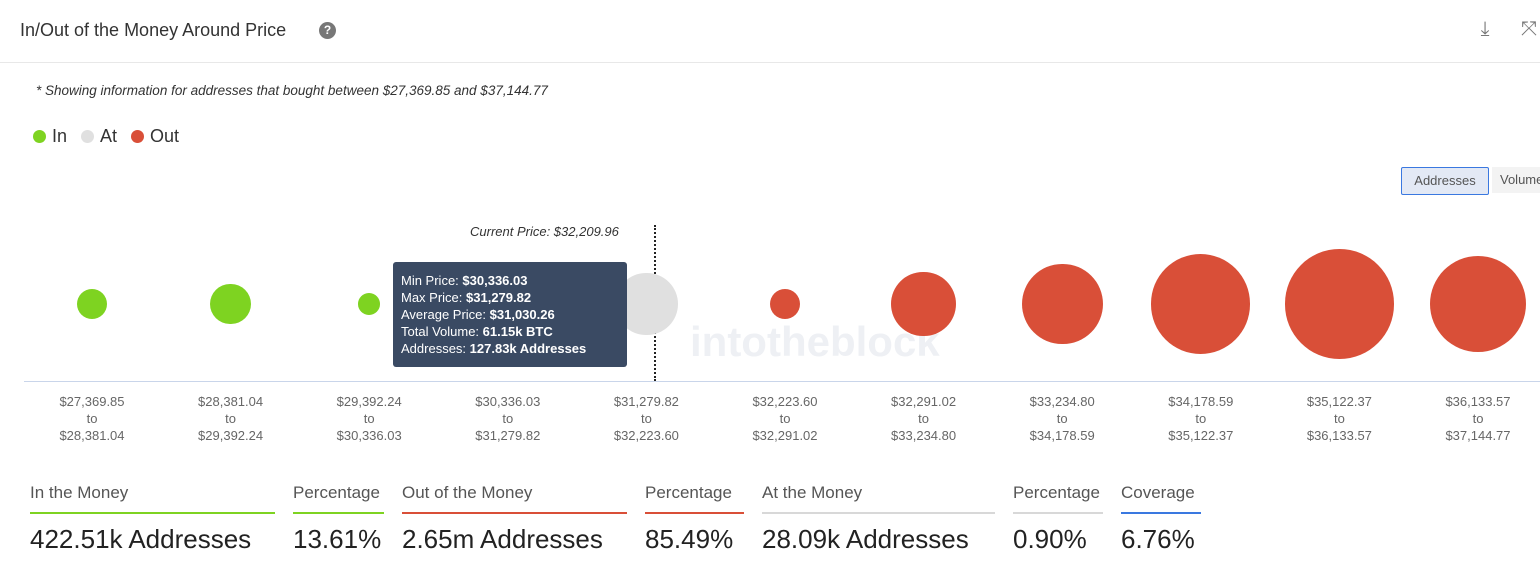 Image resolution: width=1540 pixels, height=583 pixels. Describe the element at coordinates (92, 435) in the screenshot. I see `bin-to: $28,381.04` at that location.